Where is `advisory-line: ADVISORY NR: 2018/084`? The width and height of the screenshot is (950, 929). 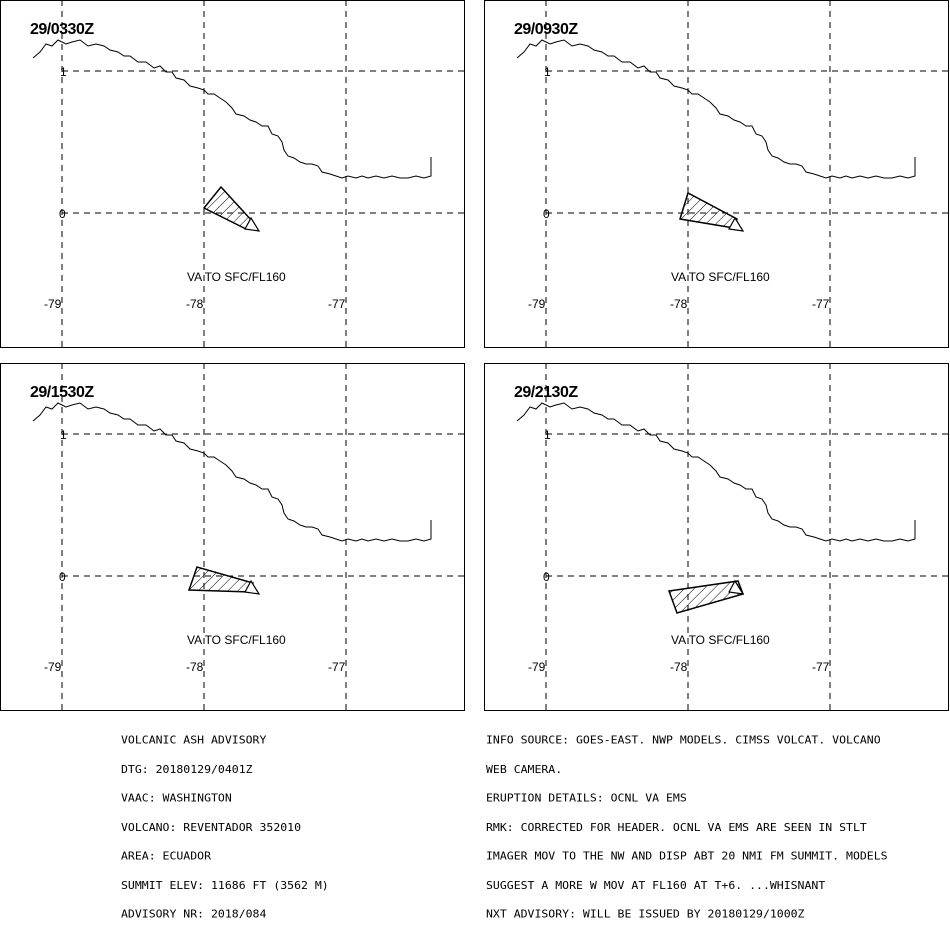 advisory-line: ADVISORY NR: 2018/084 is located at coordinates (194, 914).